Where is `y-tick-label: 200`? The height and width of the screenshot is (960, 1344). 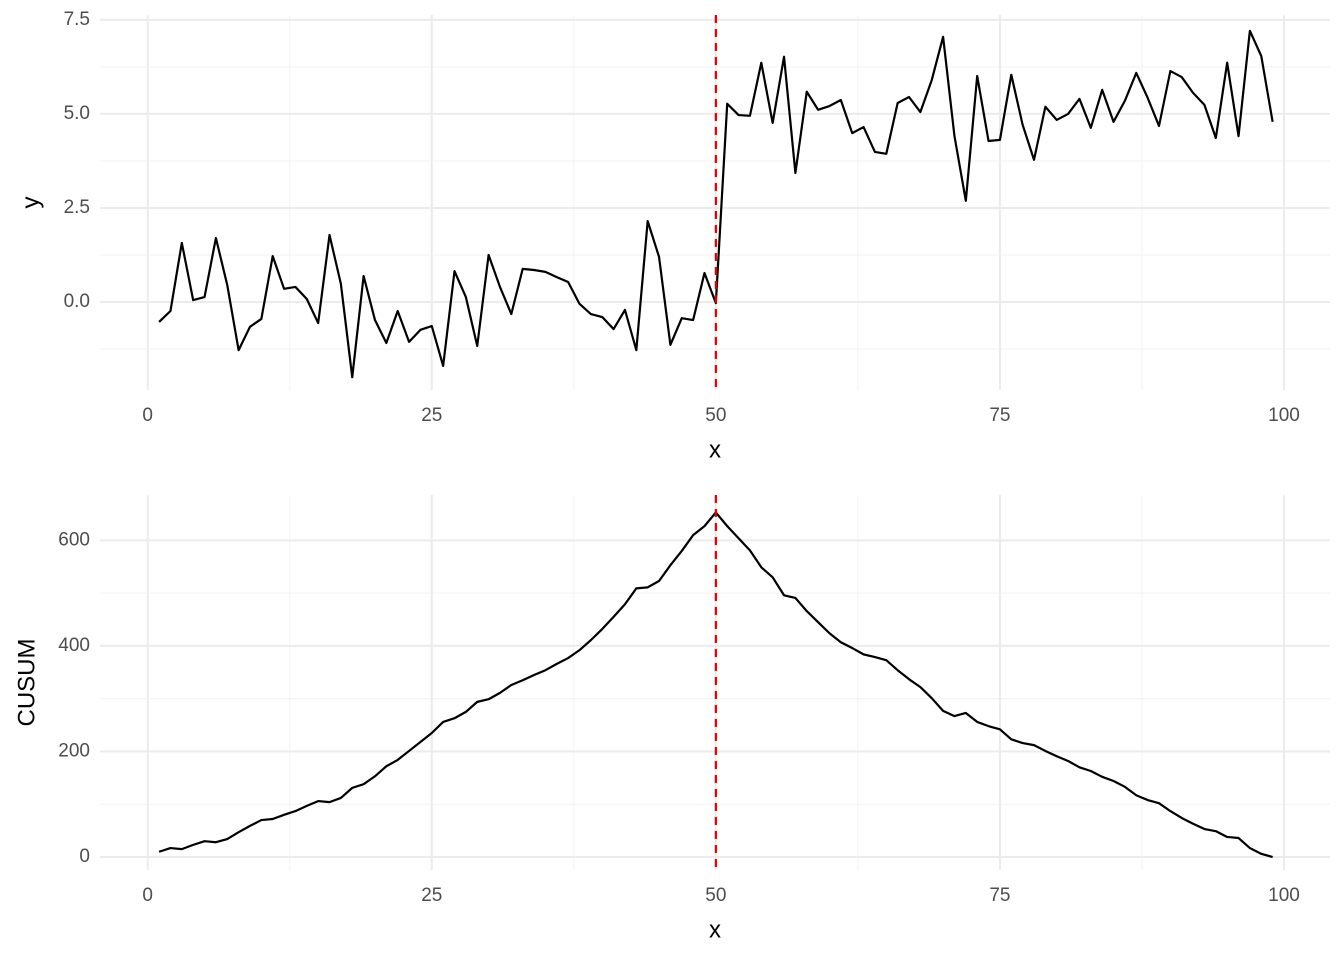
y-tick-label: 200 is located at coordinates (74, 750).